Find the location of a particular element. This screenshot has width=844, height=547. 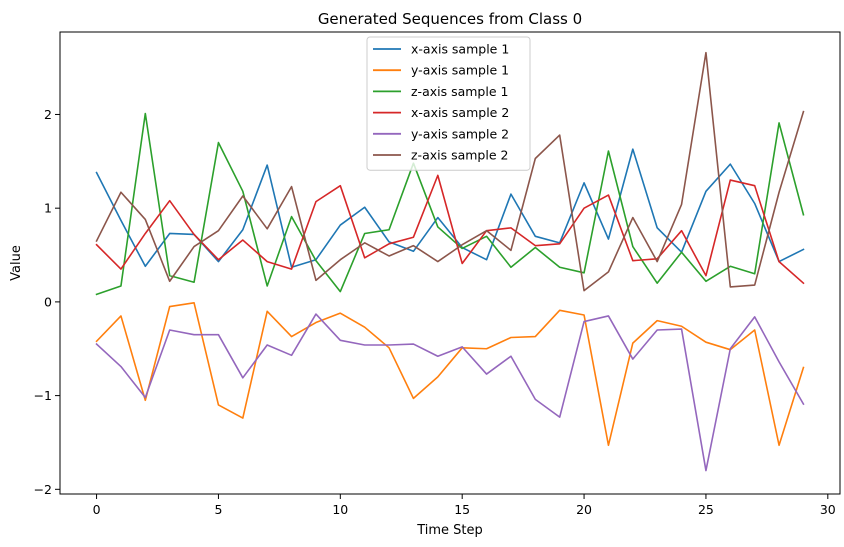

legend-label: x-axis sample 1 is located at coordinates (460, 49).